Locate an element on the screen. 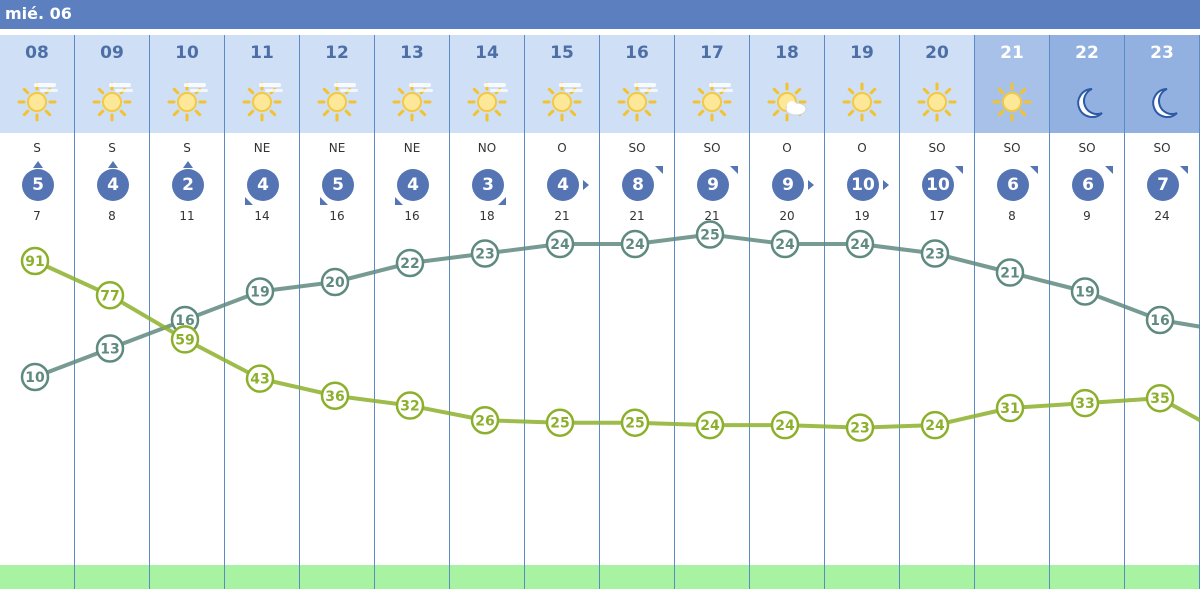  hour-label: 17 is located at coordinates (712, 53).